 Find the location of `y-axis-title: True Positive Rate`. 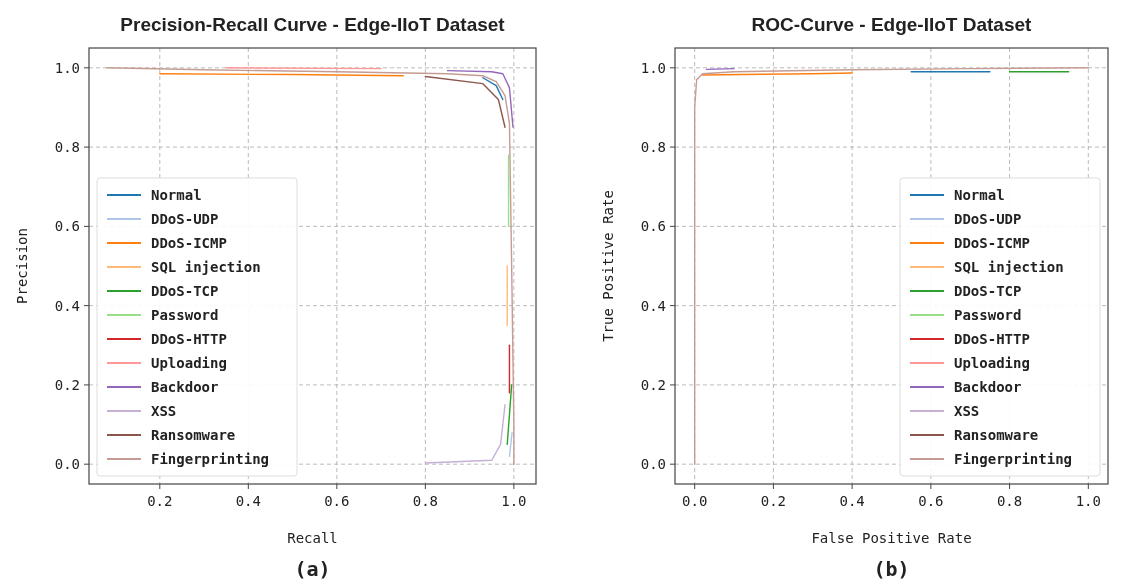

y-axis-title: True Positive Rate is located at coordinates (608, 266).